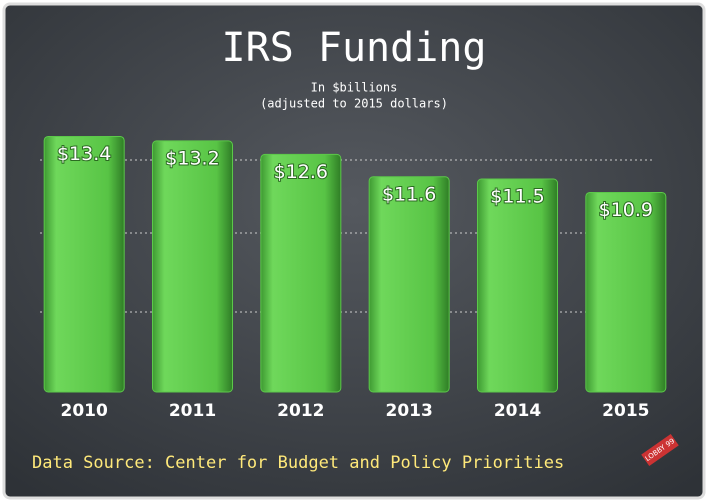  I want to click on value-label: $10.9, so click(626, 210).